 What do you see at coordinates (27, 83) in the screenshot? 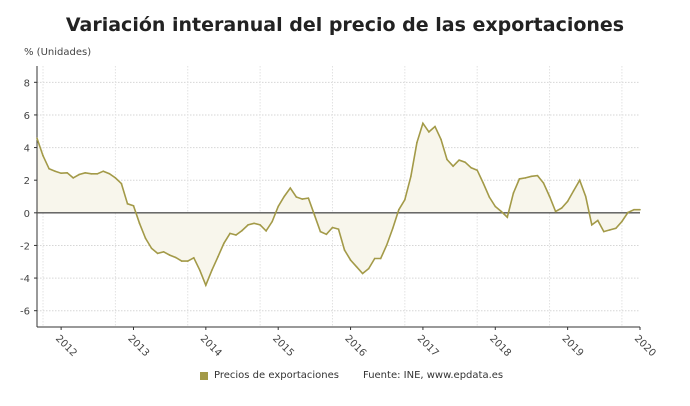
I see `y-tick-label: 8` at bounding box center [27, 83].